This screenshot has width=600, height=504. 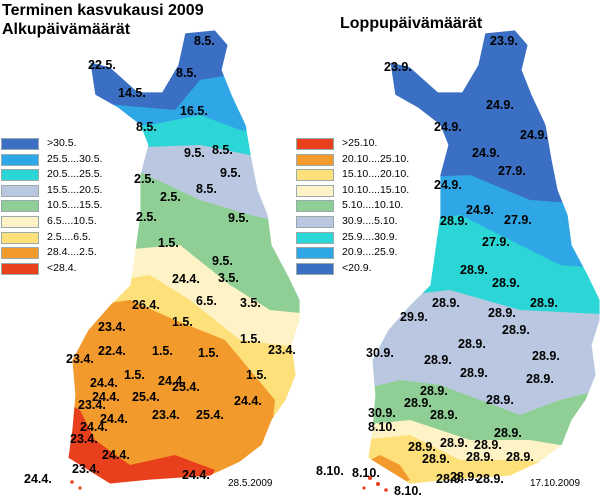 What do you see at coordinates (357, 267) in the screenshot?
I see `right-legend-label: <20.9.` at bounding box center [357, 267].